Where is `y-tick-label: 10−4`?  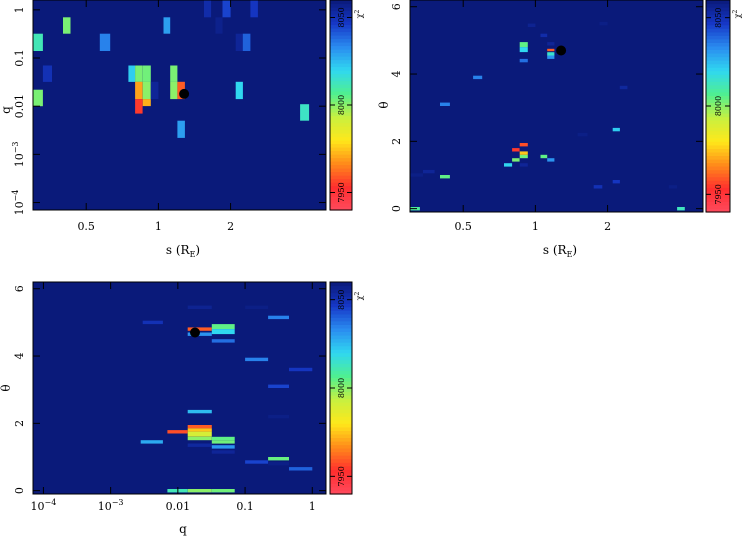
y-tick-label: 10−4 is located at coordinates (18, 203).